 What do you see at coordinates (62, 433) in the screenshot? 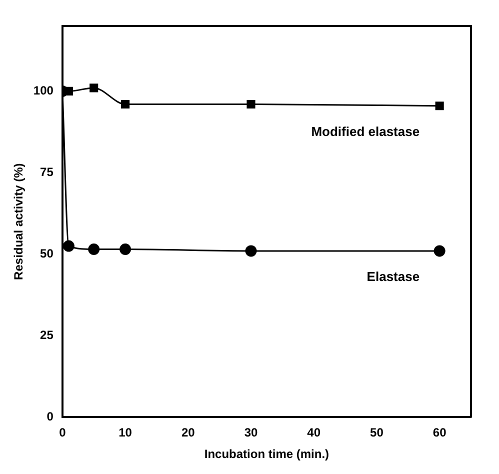
I see `x-tick-label: 0` at bounding box center [62, 433].